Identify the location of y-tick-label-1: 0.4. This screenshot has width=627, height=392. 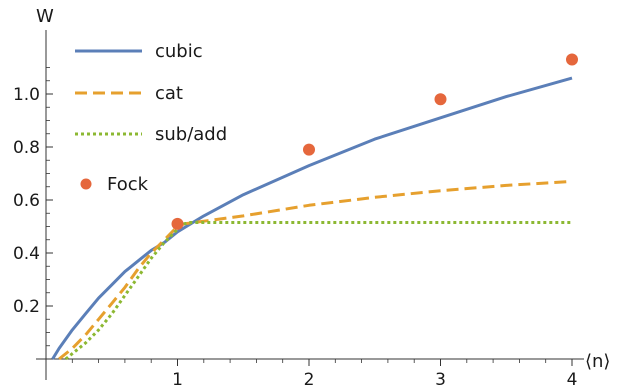
(26, 254).